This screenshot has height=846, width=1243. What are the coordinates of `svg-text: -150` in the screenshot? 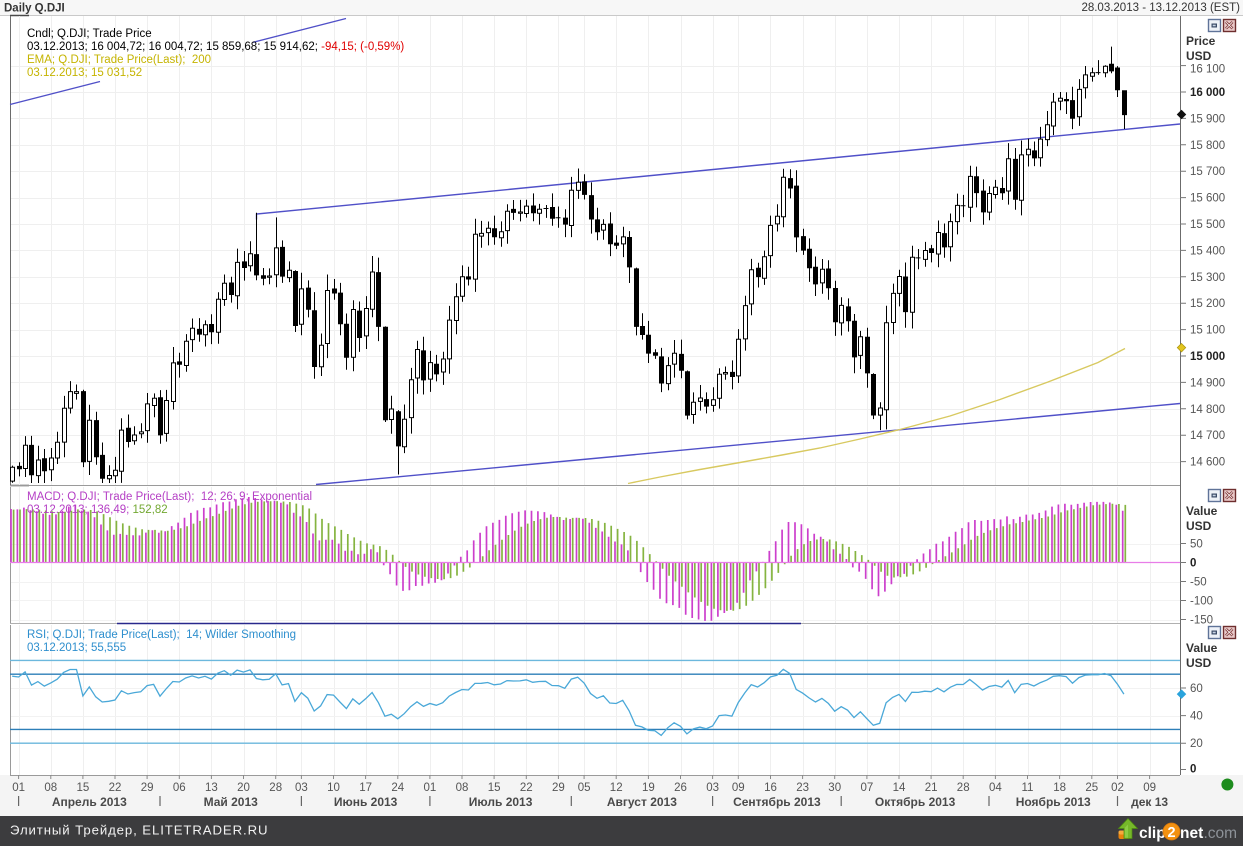 It's located at (1201, 621).